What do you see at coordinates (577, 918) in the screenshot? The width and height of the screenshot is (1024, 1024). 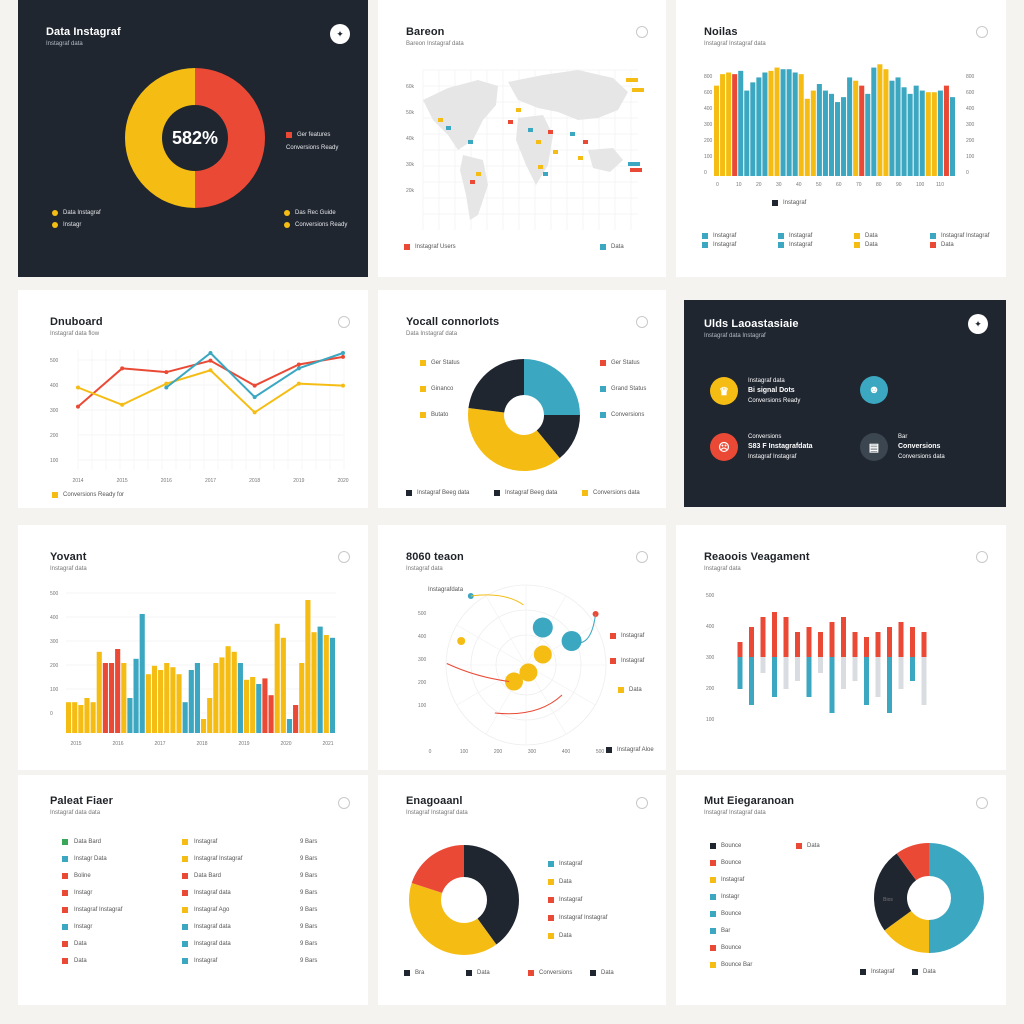 I see `legend-item: Instagraf Instagraf` at bounding box center [577, 918].